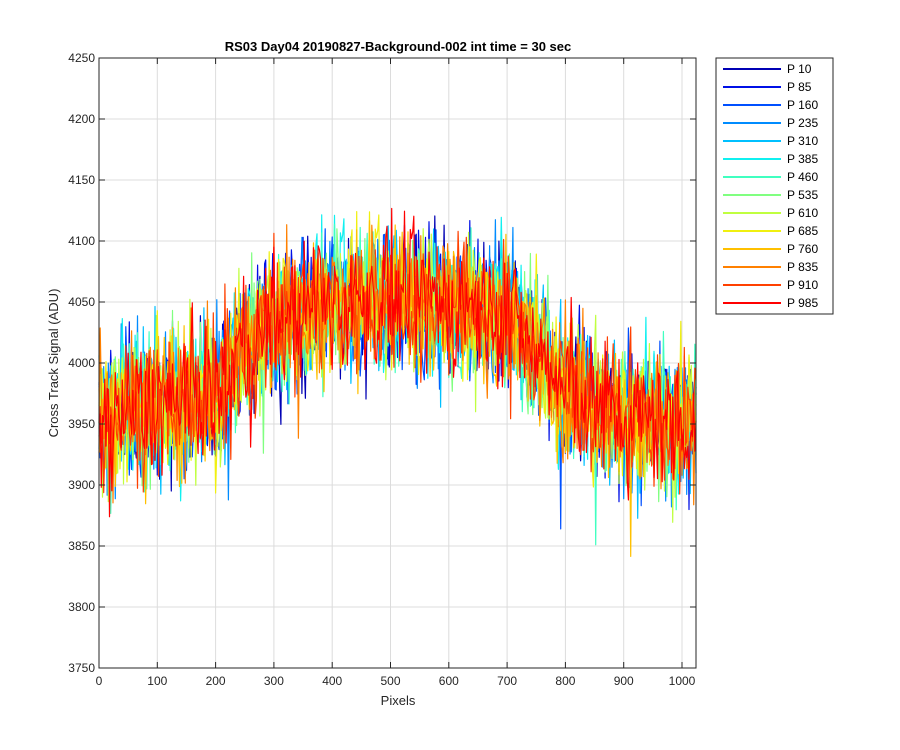 This screenshot has width=900, height=750. What do you see at coordinates (81, 180) in the screenshot?
I see `y-tick-label: 4150` at bounding box center [81, 180].